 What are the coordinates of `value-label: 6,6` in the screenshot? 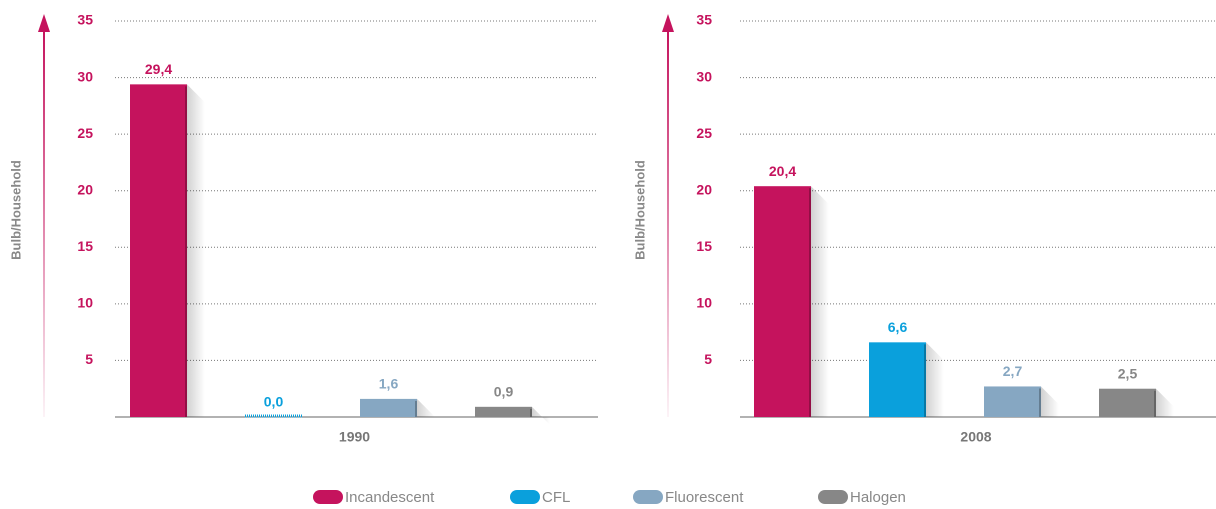 It's located at (898, 327).